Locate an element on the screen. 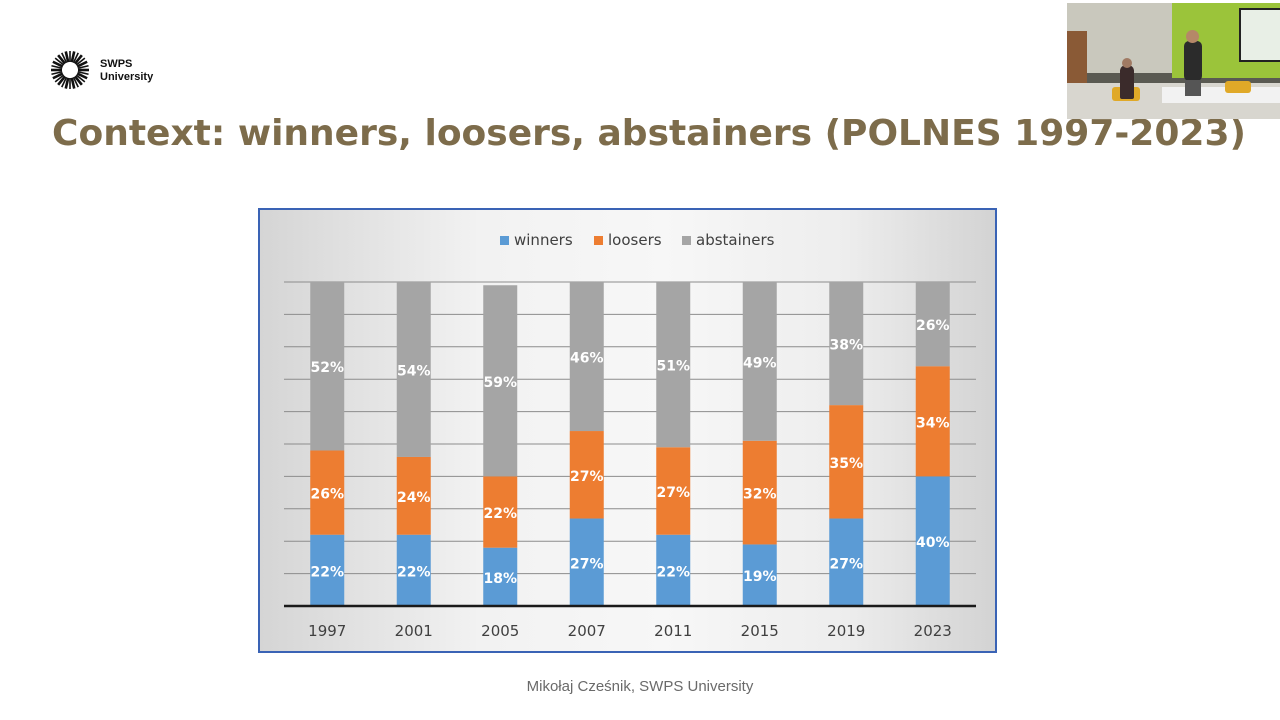  bar-winners-2023 is located at coordinates (932, 541).